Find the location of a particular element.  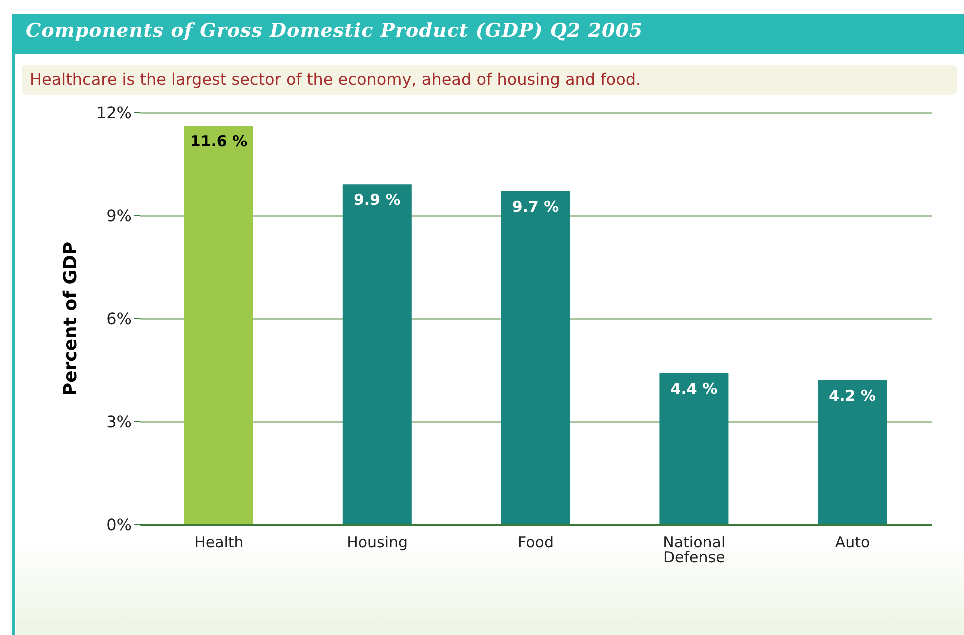

x-tick-label: National Defense is located at coordinates (694, 550).